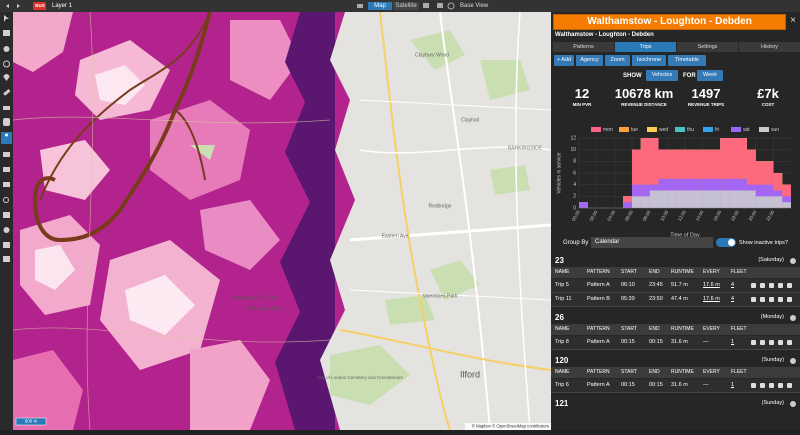 The height and width of the screenshot is (435, 800). What do you see at coordinates (583, 47) in the screenshot?
I see `tab: Patterns` at bounding box center [583, 47].